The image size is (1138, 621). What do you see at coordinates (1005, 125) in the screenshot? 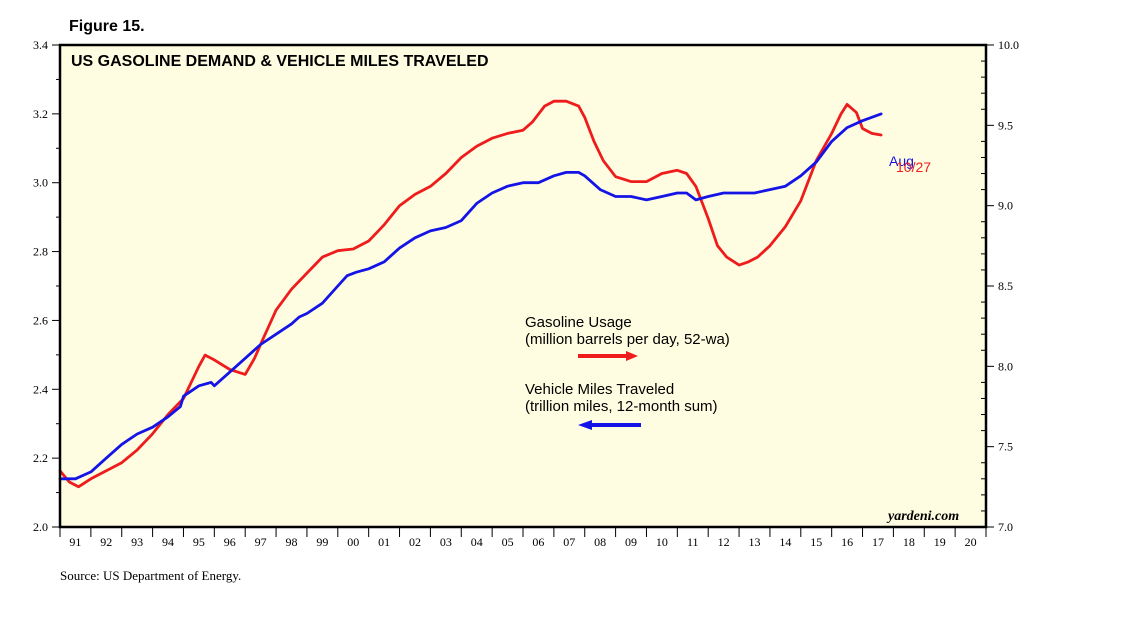
I see `right-axis-tick-label: 9.5` at bounding box center [1005, 125].